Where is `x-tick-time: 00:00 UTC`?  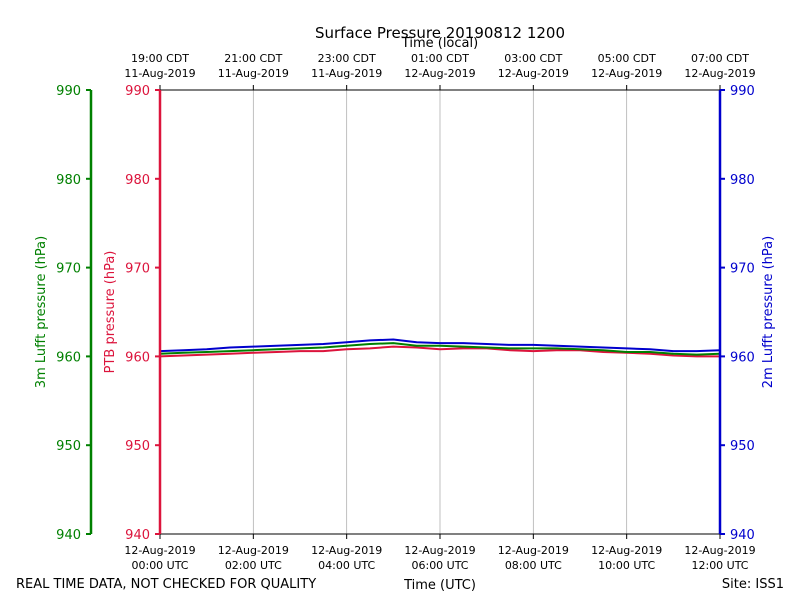
x-tick-time: 00:00 UTC is located at coordinates (159, 565).